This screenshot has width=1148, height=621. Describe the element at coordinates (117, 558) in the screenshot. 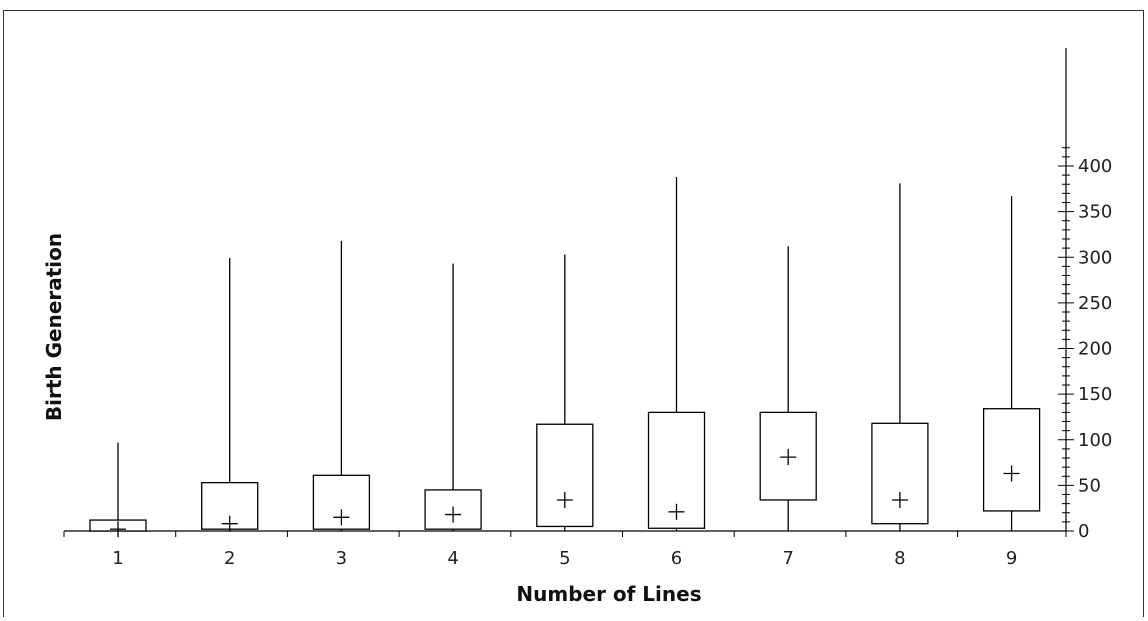

I see `x-tick-label: 1` at that location.